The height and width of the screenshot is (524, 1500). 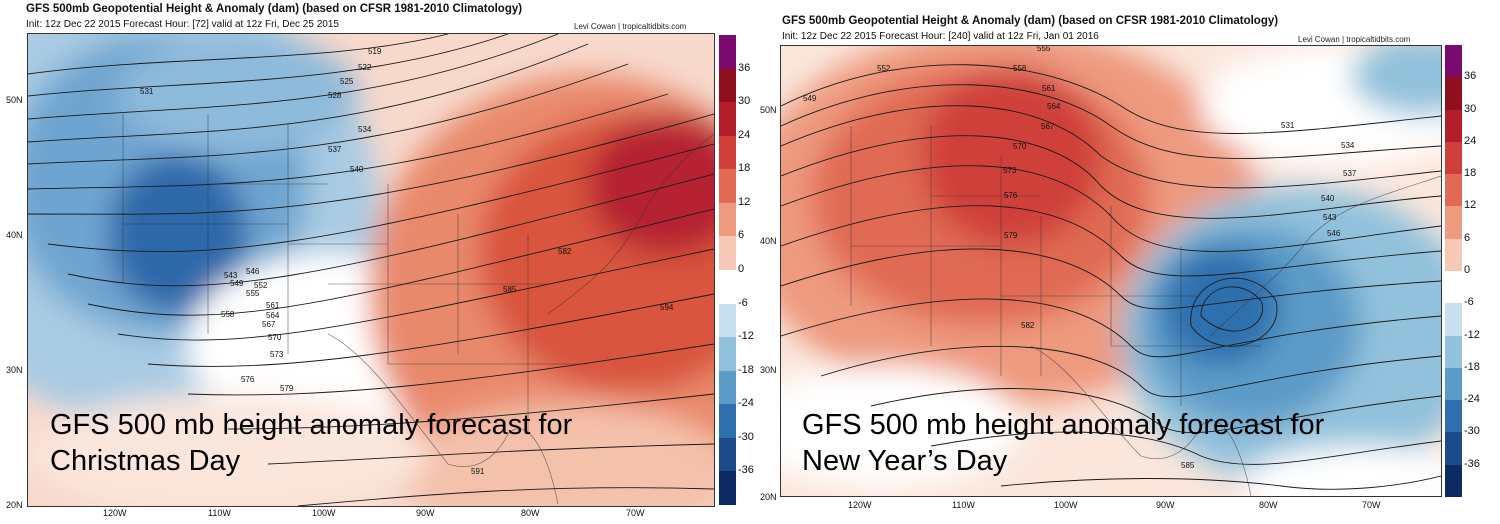 What do you see at coordinates (145, 461) in the screenshot?
I see `caption-line-2: Christmas Day` at bounding box center [145, 461].